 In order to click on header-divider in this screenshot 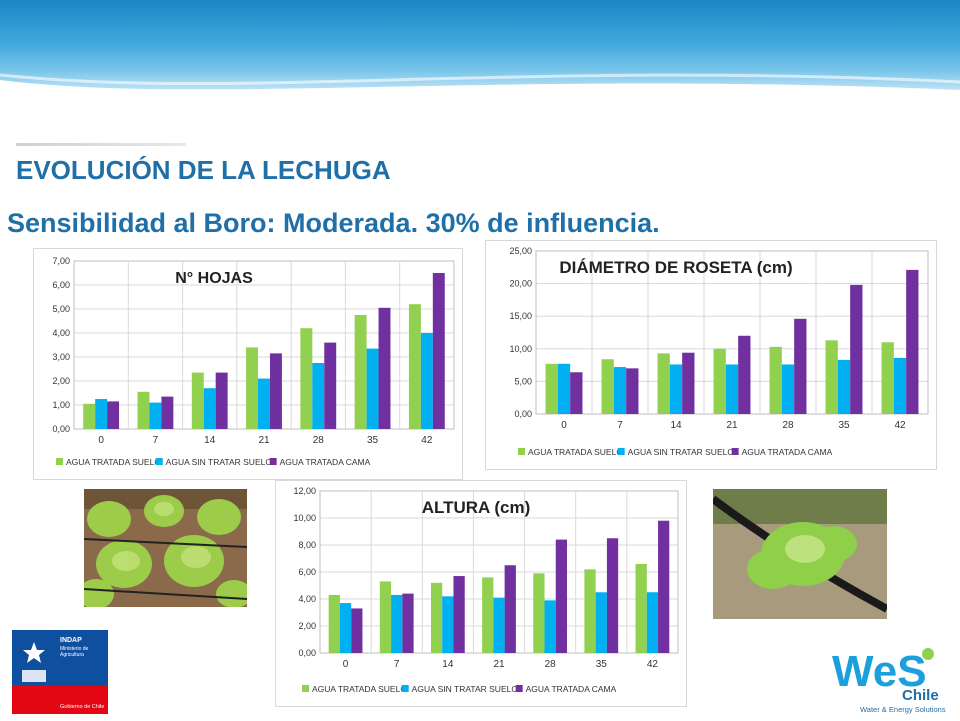, I will do `click(101, 144)`.